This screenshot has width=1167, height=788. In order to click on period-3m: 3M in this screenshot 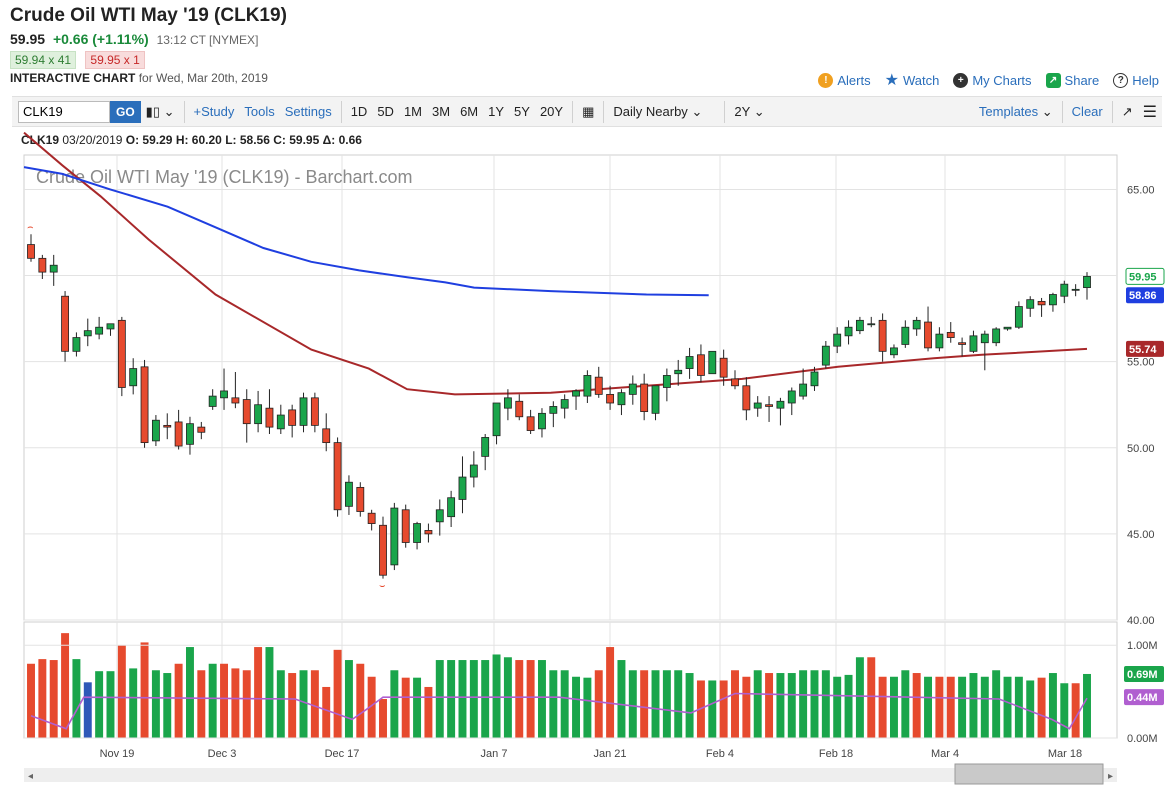, I will do `click(441, 111)`.